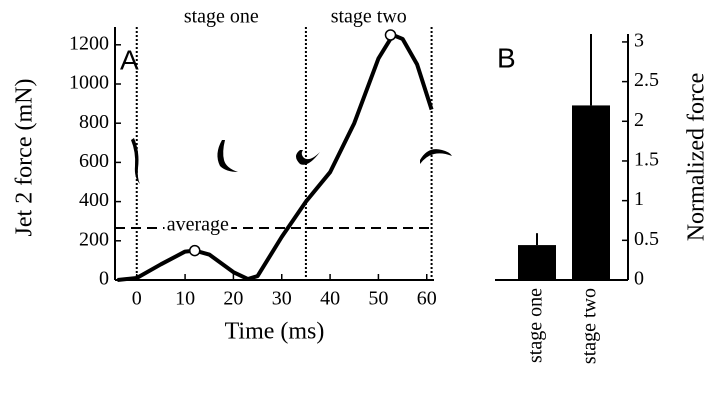 This screenshot has width=715, height=400. I want to click on x-tick-label: 50, so click(378, 299).